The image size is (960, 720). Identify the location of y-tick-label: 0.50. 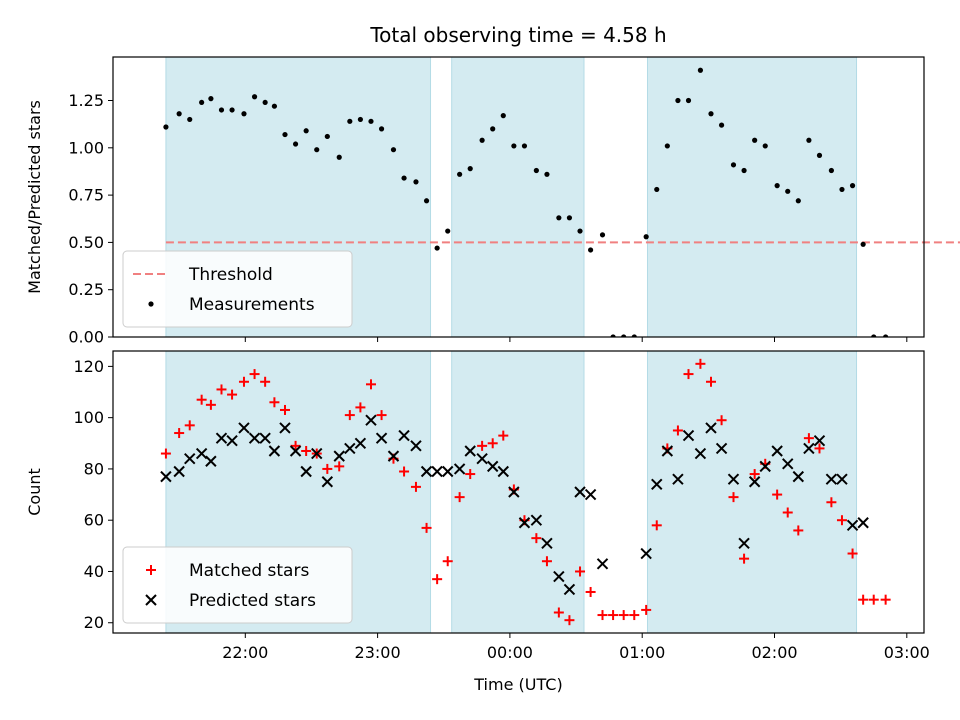
(86, 242).